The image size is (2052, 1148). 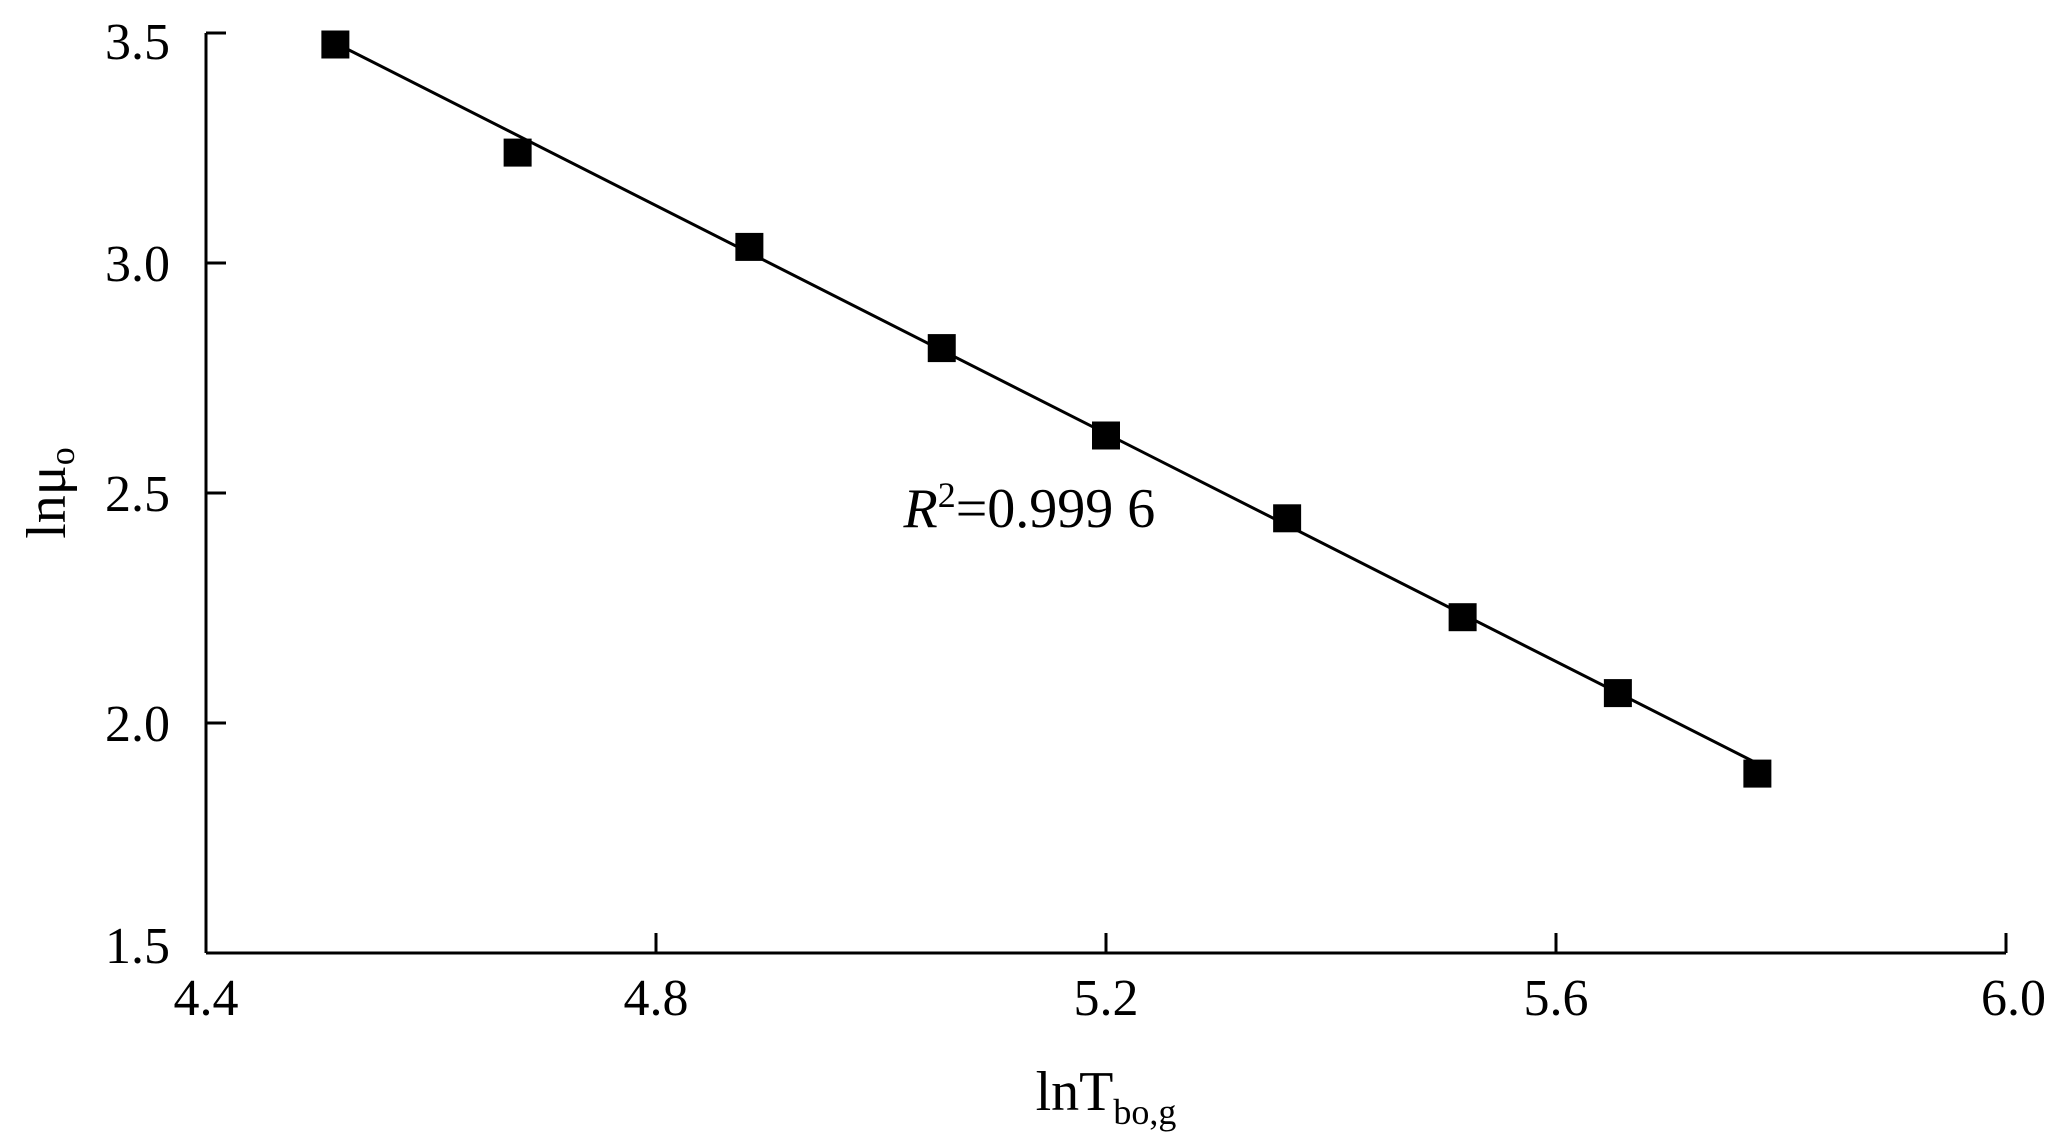 I want to click on annotation-value: =0.999 6, so click(x=1056, y=509).